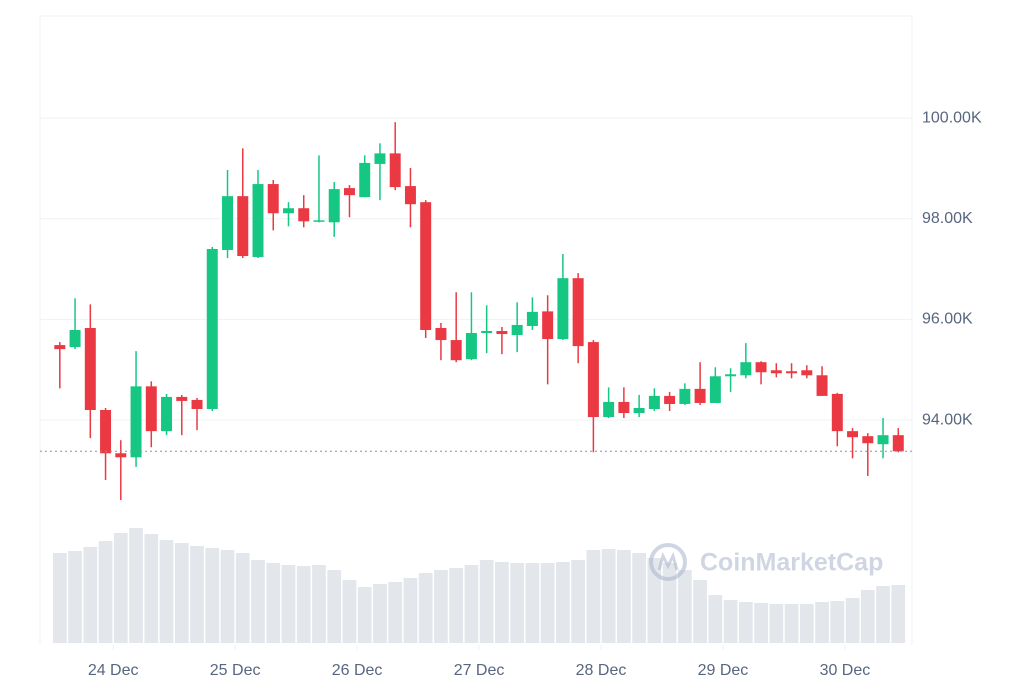 This screenshot has height=683, width=1024. What do you see at coordinates (947, 319) in the screenshot?
I see `y-tick-label: 96.00K` at bounding box center [947, 319].